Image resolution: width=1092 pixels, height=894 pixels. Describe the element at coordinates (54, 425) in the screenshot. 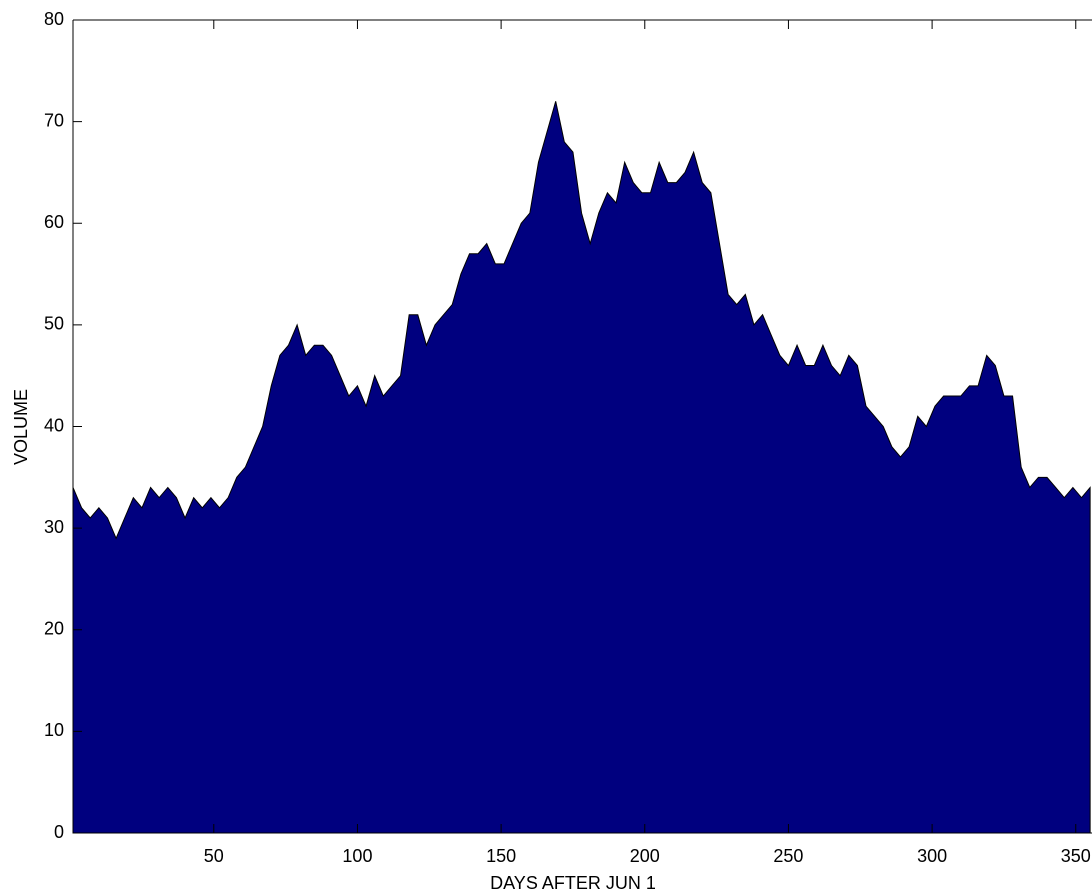

I see `y-tick-label: 40` at that location.